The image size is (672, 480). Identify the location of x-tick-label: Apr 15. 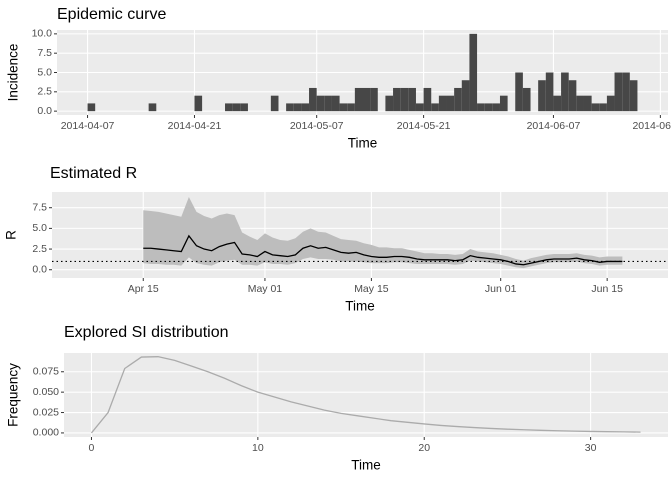
(143, 289).